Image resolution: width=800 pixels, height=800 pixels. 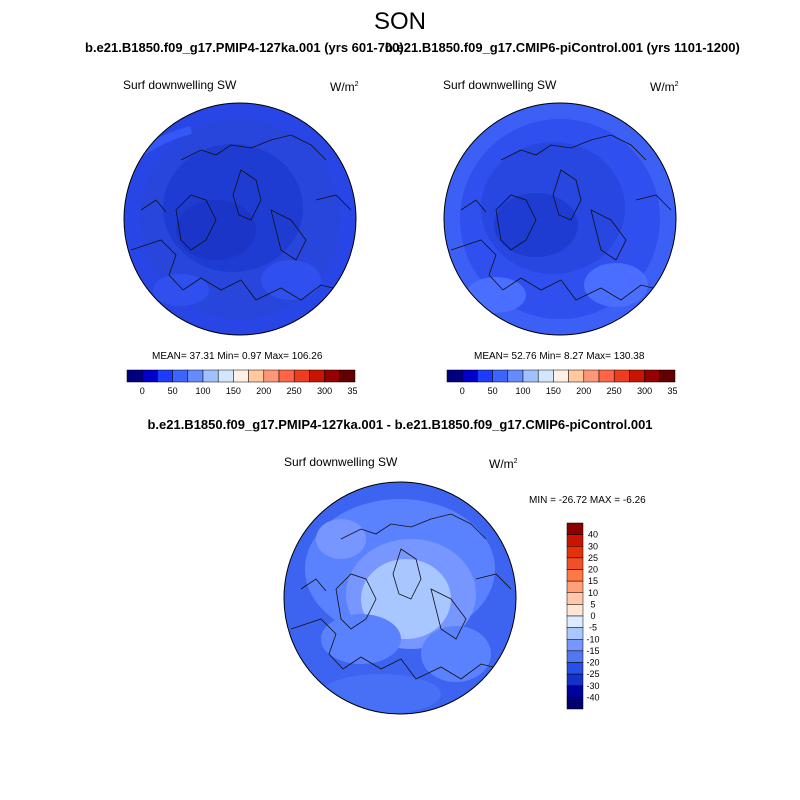 I want to click on colorbar-tick-label: 15, so click(x=593, y=581).